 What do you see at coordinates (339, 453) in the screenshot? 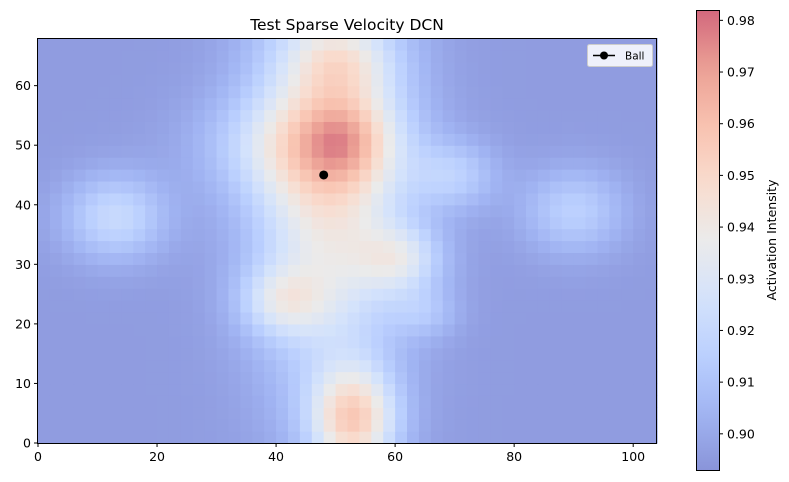
I see `x-axis: 0 20 40 60 80 100` at bounding box center [339, 453].